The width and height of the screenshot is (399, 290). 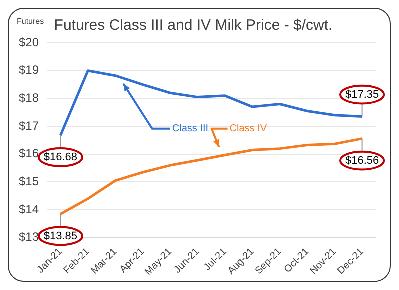 What do you see at coordinates (362, 160) in the screenshot?
I see `data-label: $16.56` at bounding box center [362, 160].